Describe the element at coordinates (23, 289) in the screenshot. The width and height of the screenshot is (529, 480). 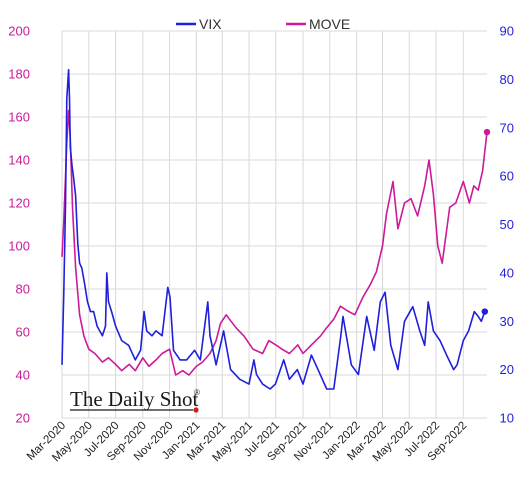
I see `left-tick-label: 80` at that location.